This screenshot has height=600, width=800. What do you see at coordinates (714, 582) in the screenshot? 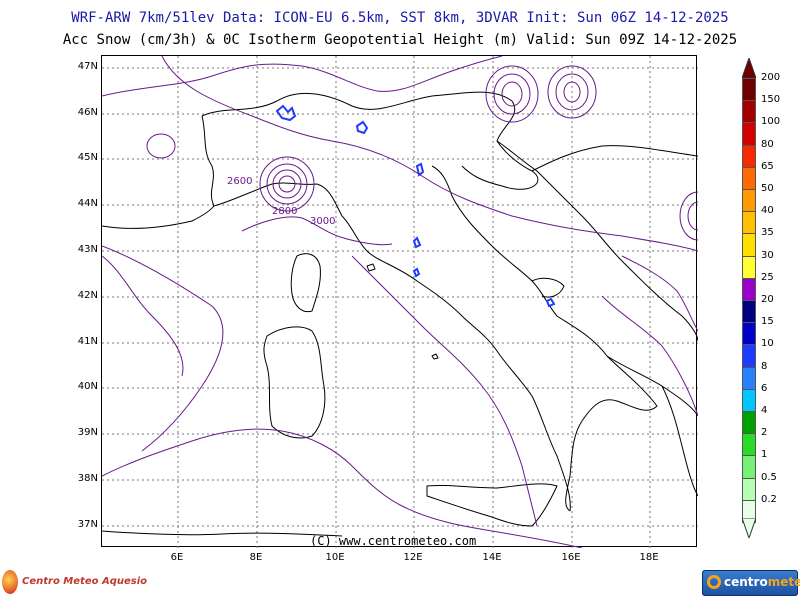
I see `ring-logo-icon` at bounding box center [714, 582].